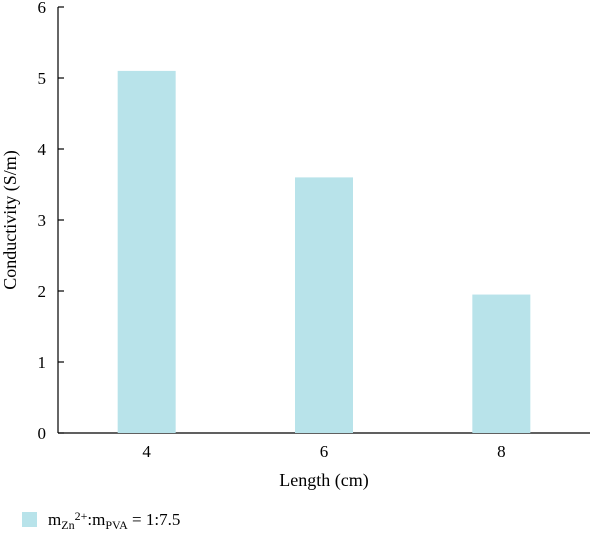 Image resolution: width=600 pixels, height=533 pixels. I want to click on legend-sub2: PVA, so click(116, 525).